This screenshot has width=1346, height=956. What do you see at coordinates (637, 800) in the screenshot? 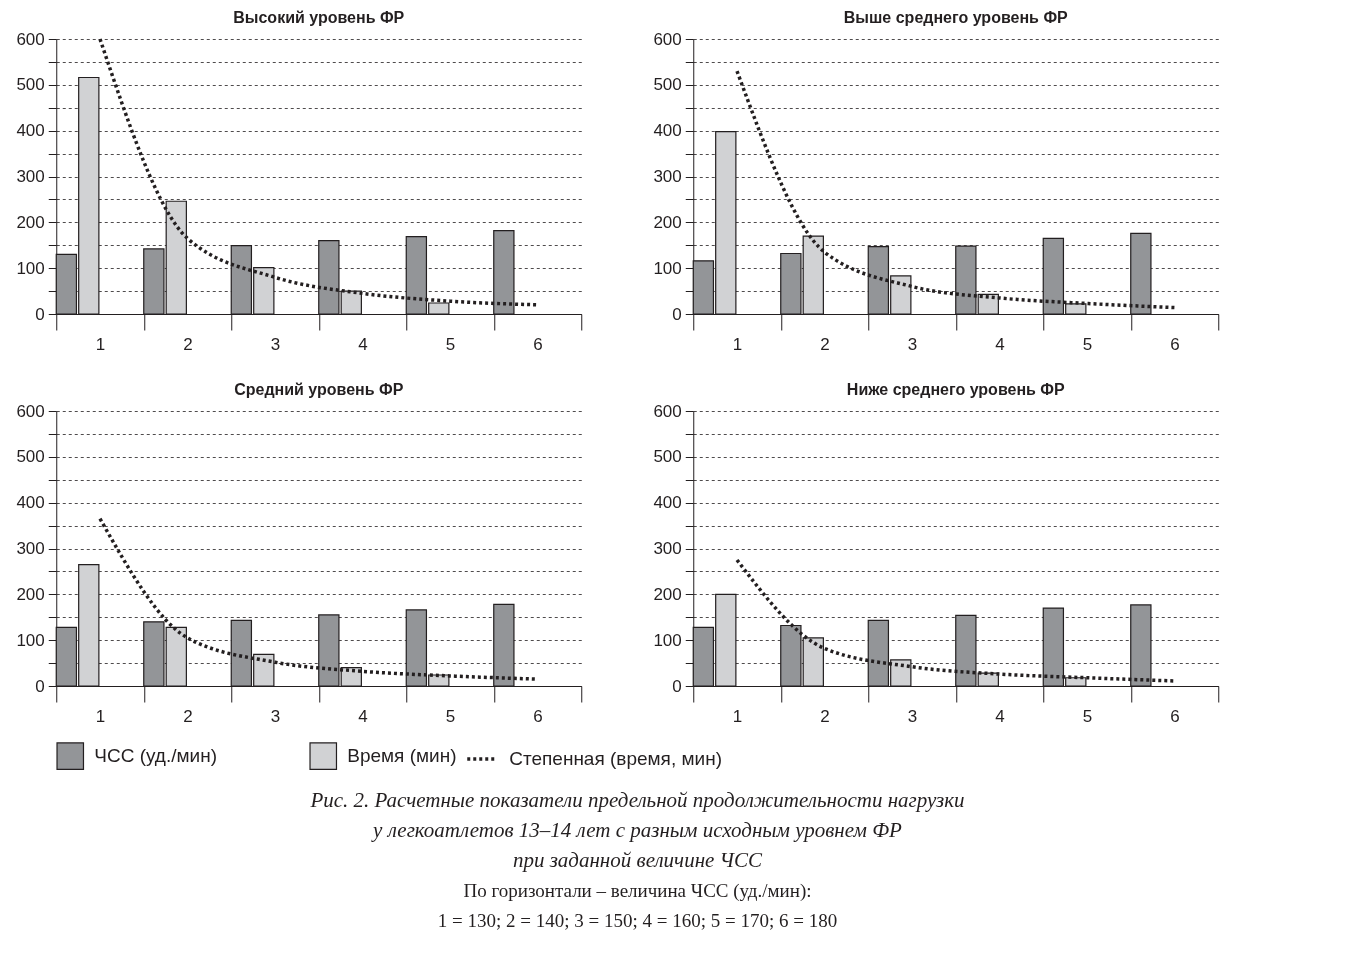
I see `text: Рис. 2. Расчетные показатели предельной продолжительности нагрузки` at bounding box center [637, 800].